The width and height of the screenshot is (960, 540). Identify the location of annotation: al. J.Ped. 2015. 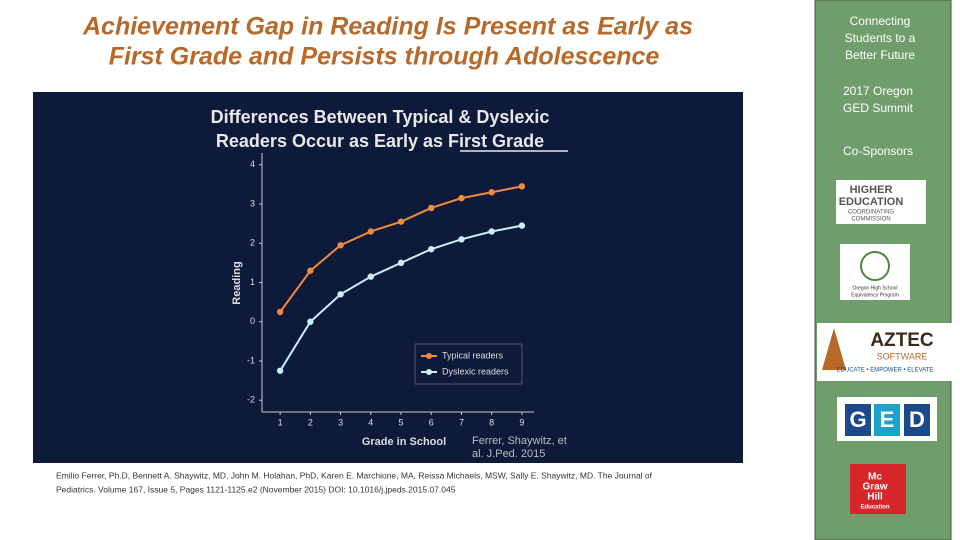
(508, 454).